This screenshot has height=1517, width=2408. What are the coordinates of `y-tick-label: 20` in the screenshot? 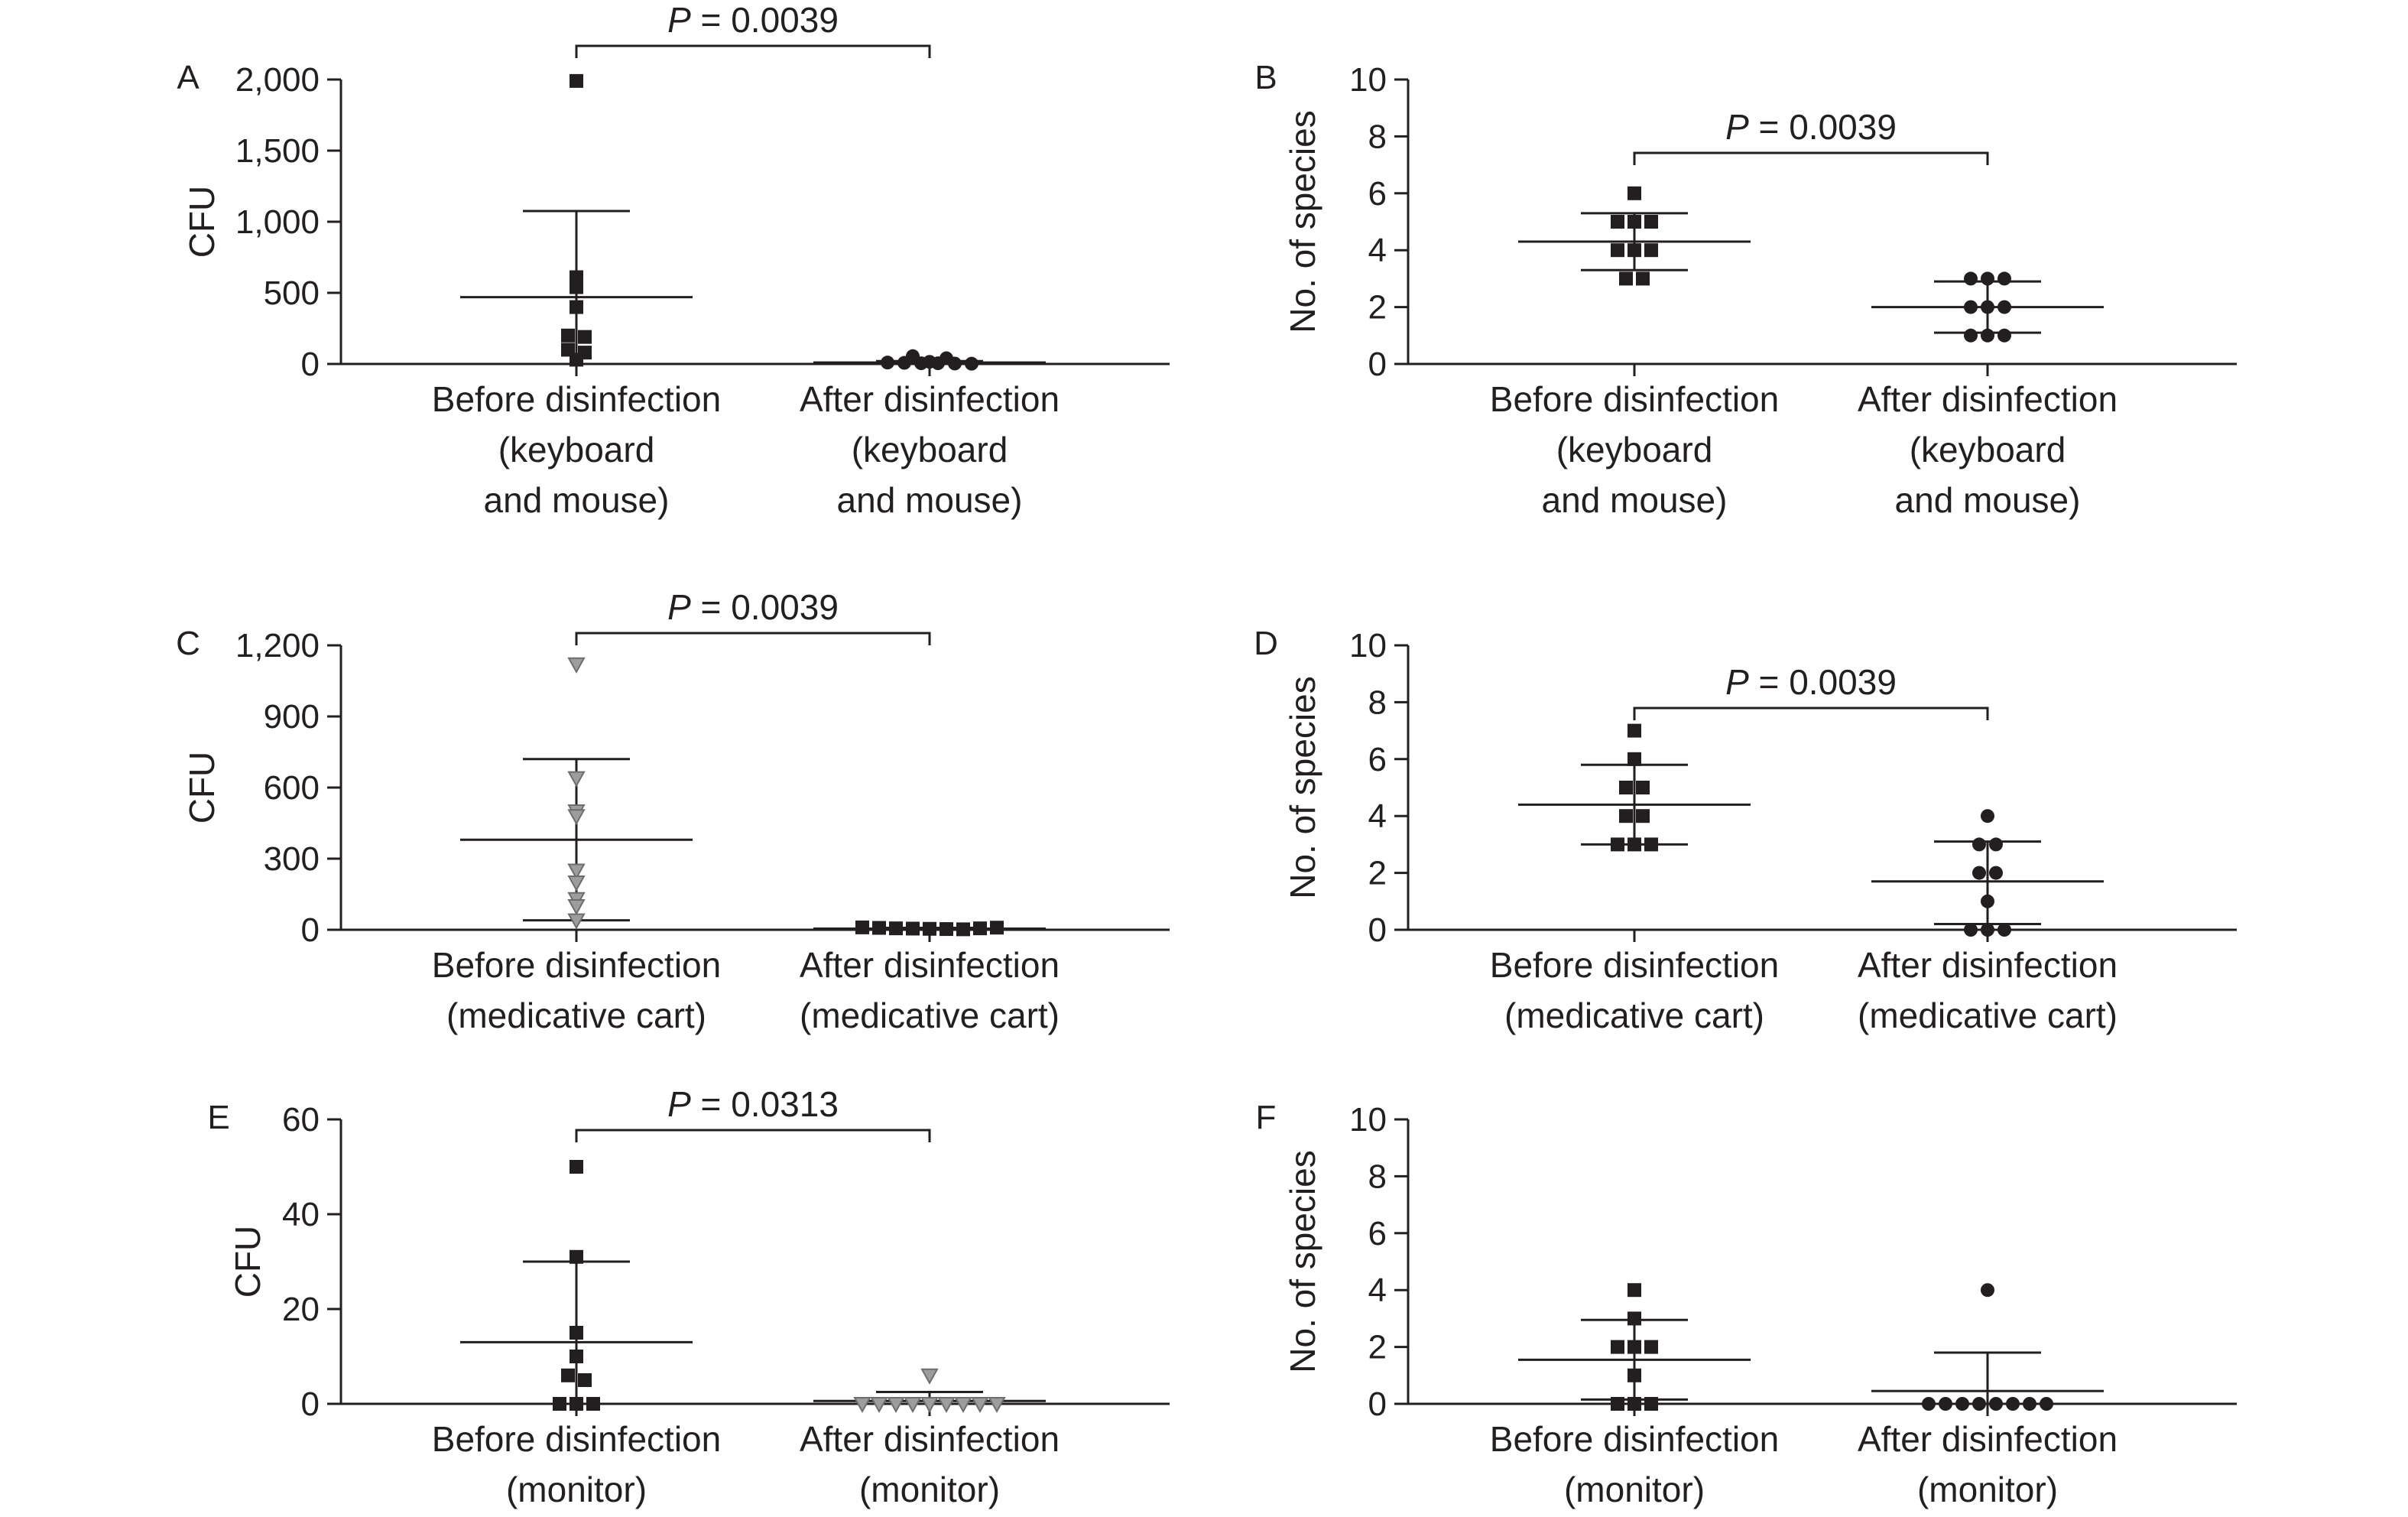 It's located at (301, 1309).